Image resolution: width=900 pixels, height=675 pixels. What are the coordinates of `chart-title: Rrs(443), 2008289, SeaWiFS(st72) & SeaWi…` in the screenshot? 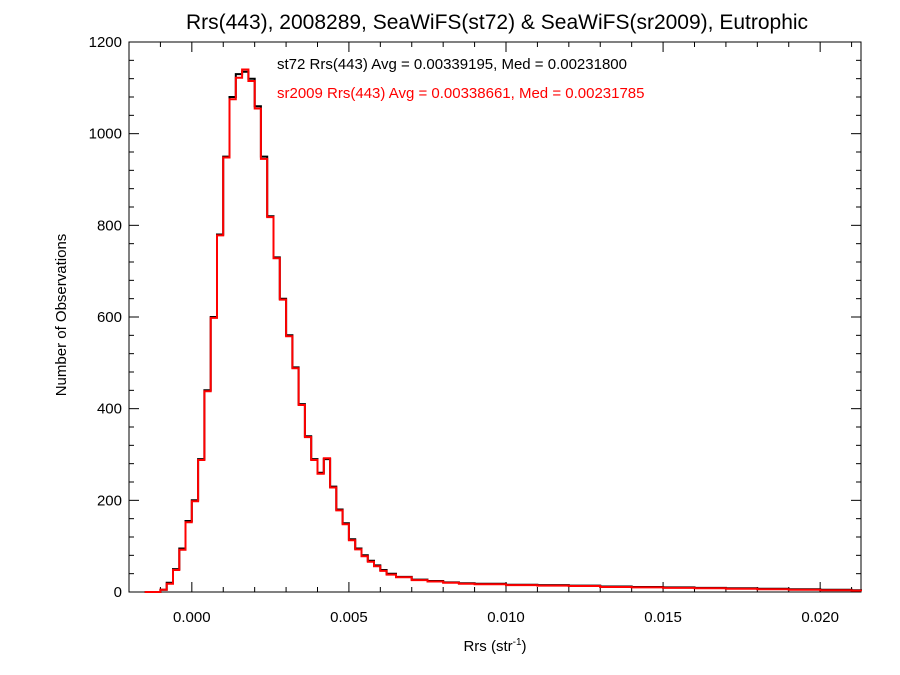 It's located at (497, 22).